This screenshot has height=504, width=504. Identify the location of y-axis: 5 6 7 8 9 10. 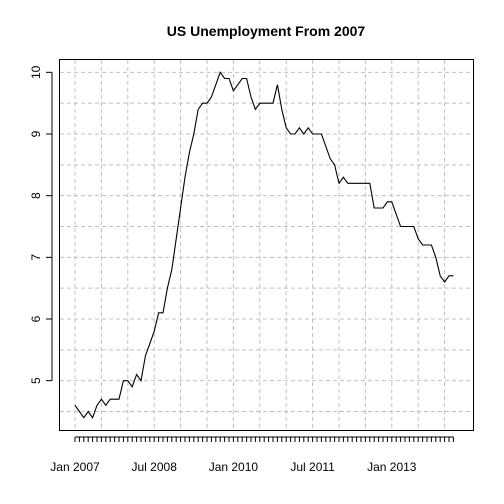
(41, 224).